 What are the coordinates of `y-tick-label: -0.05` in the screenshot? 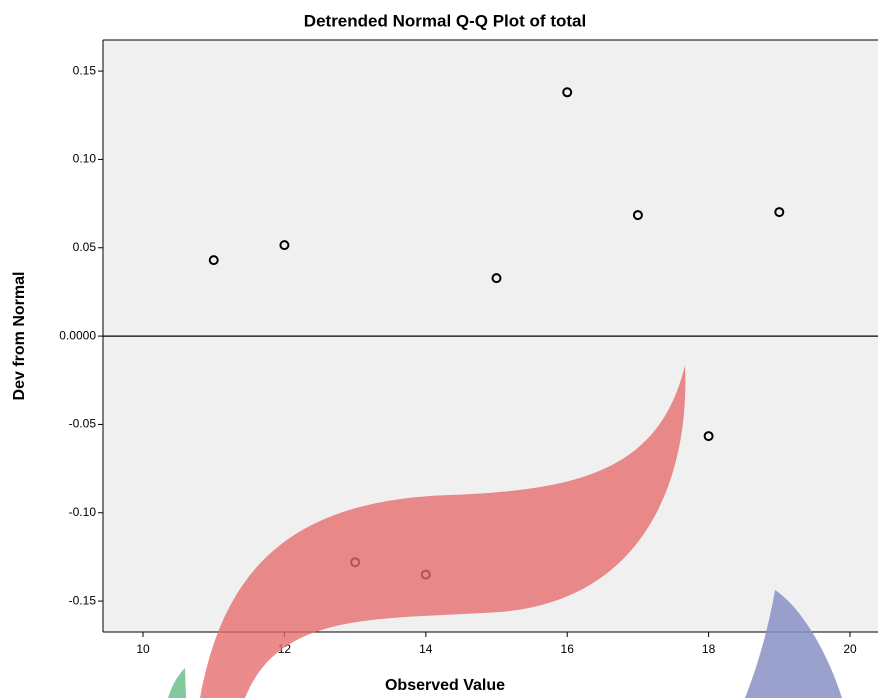 It's located at (83, 424).